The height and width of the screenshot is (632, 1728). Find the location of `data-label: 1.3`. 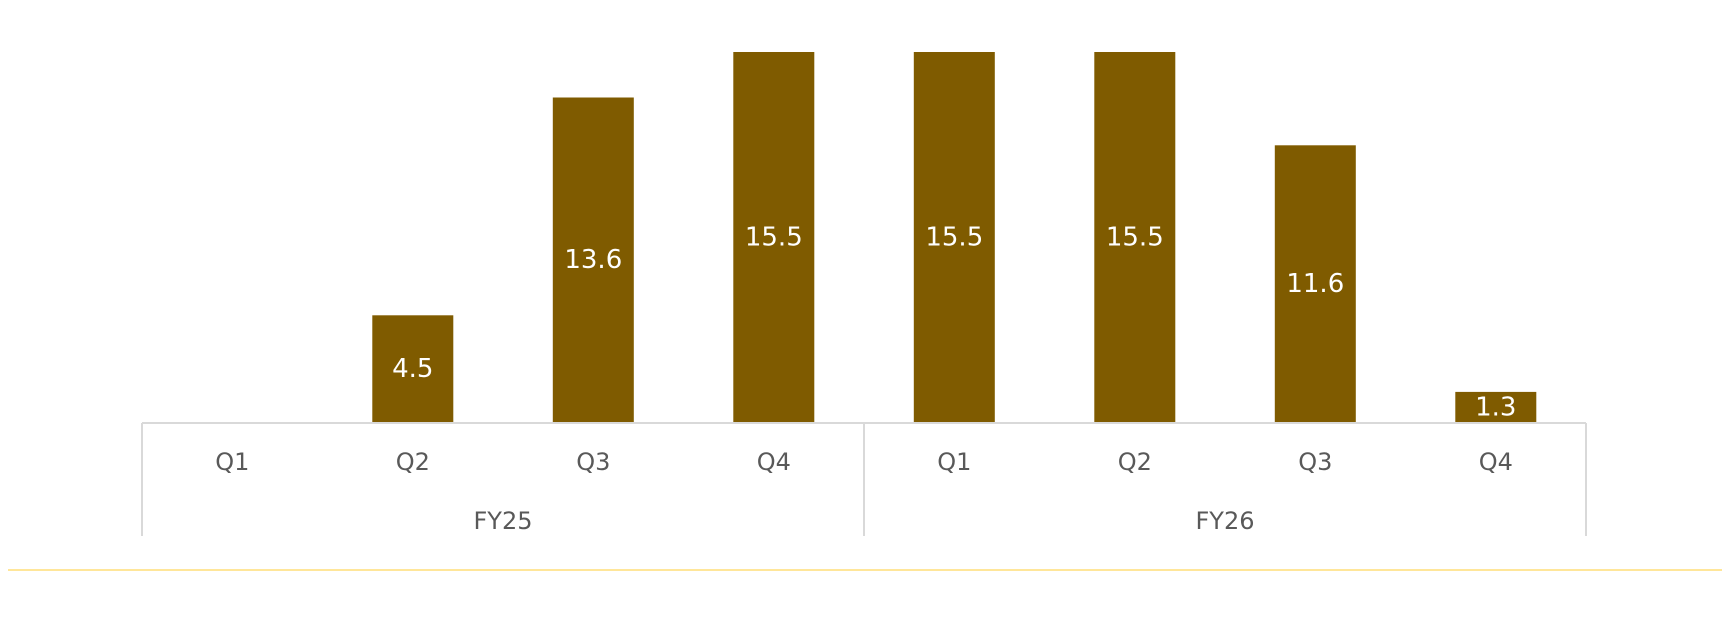

data-label: 1.3 is located at coordinates (1495, 407).